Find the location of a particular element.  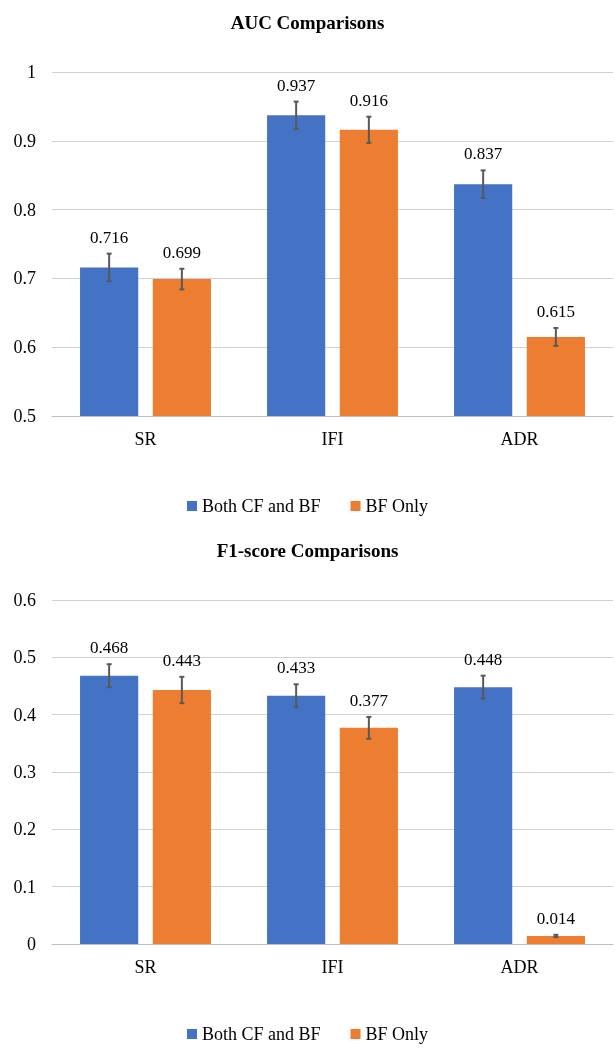

y-tick-label: 0.7 is located at coordinates (24, 278).